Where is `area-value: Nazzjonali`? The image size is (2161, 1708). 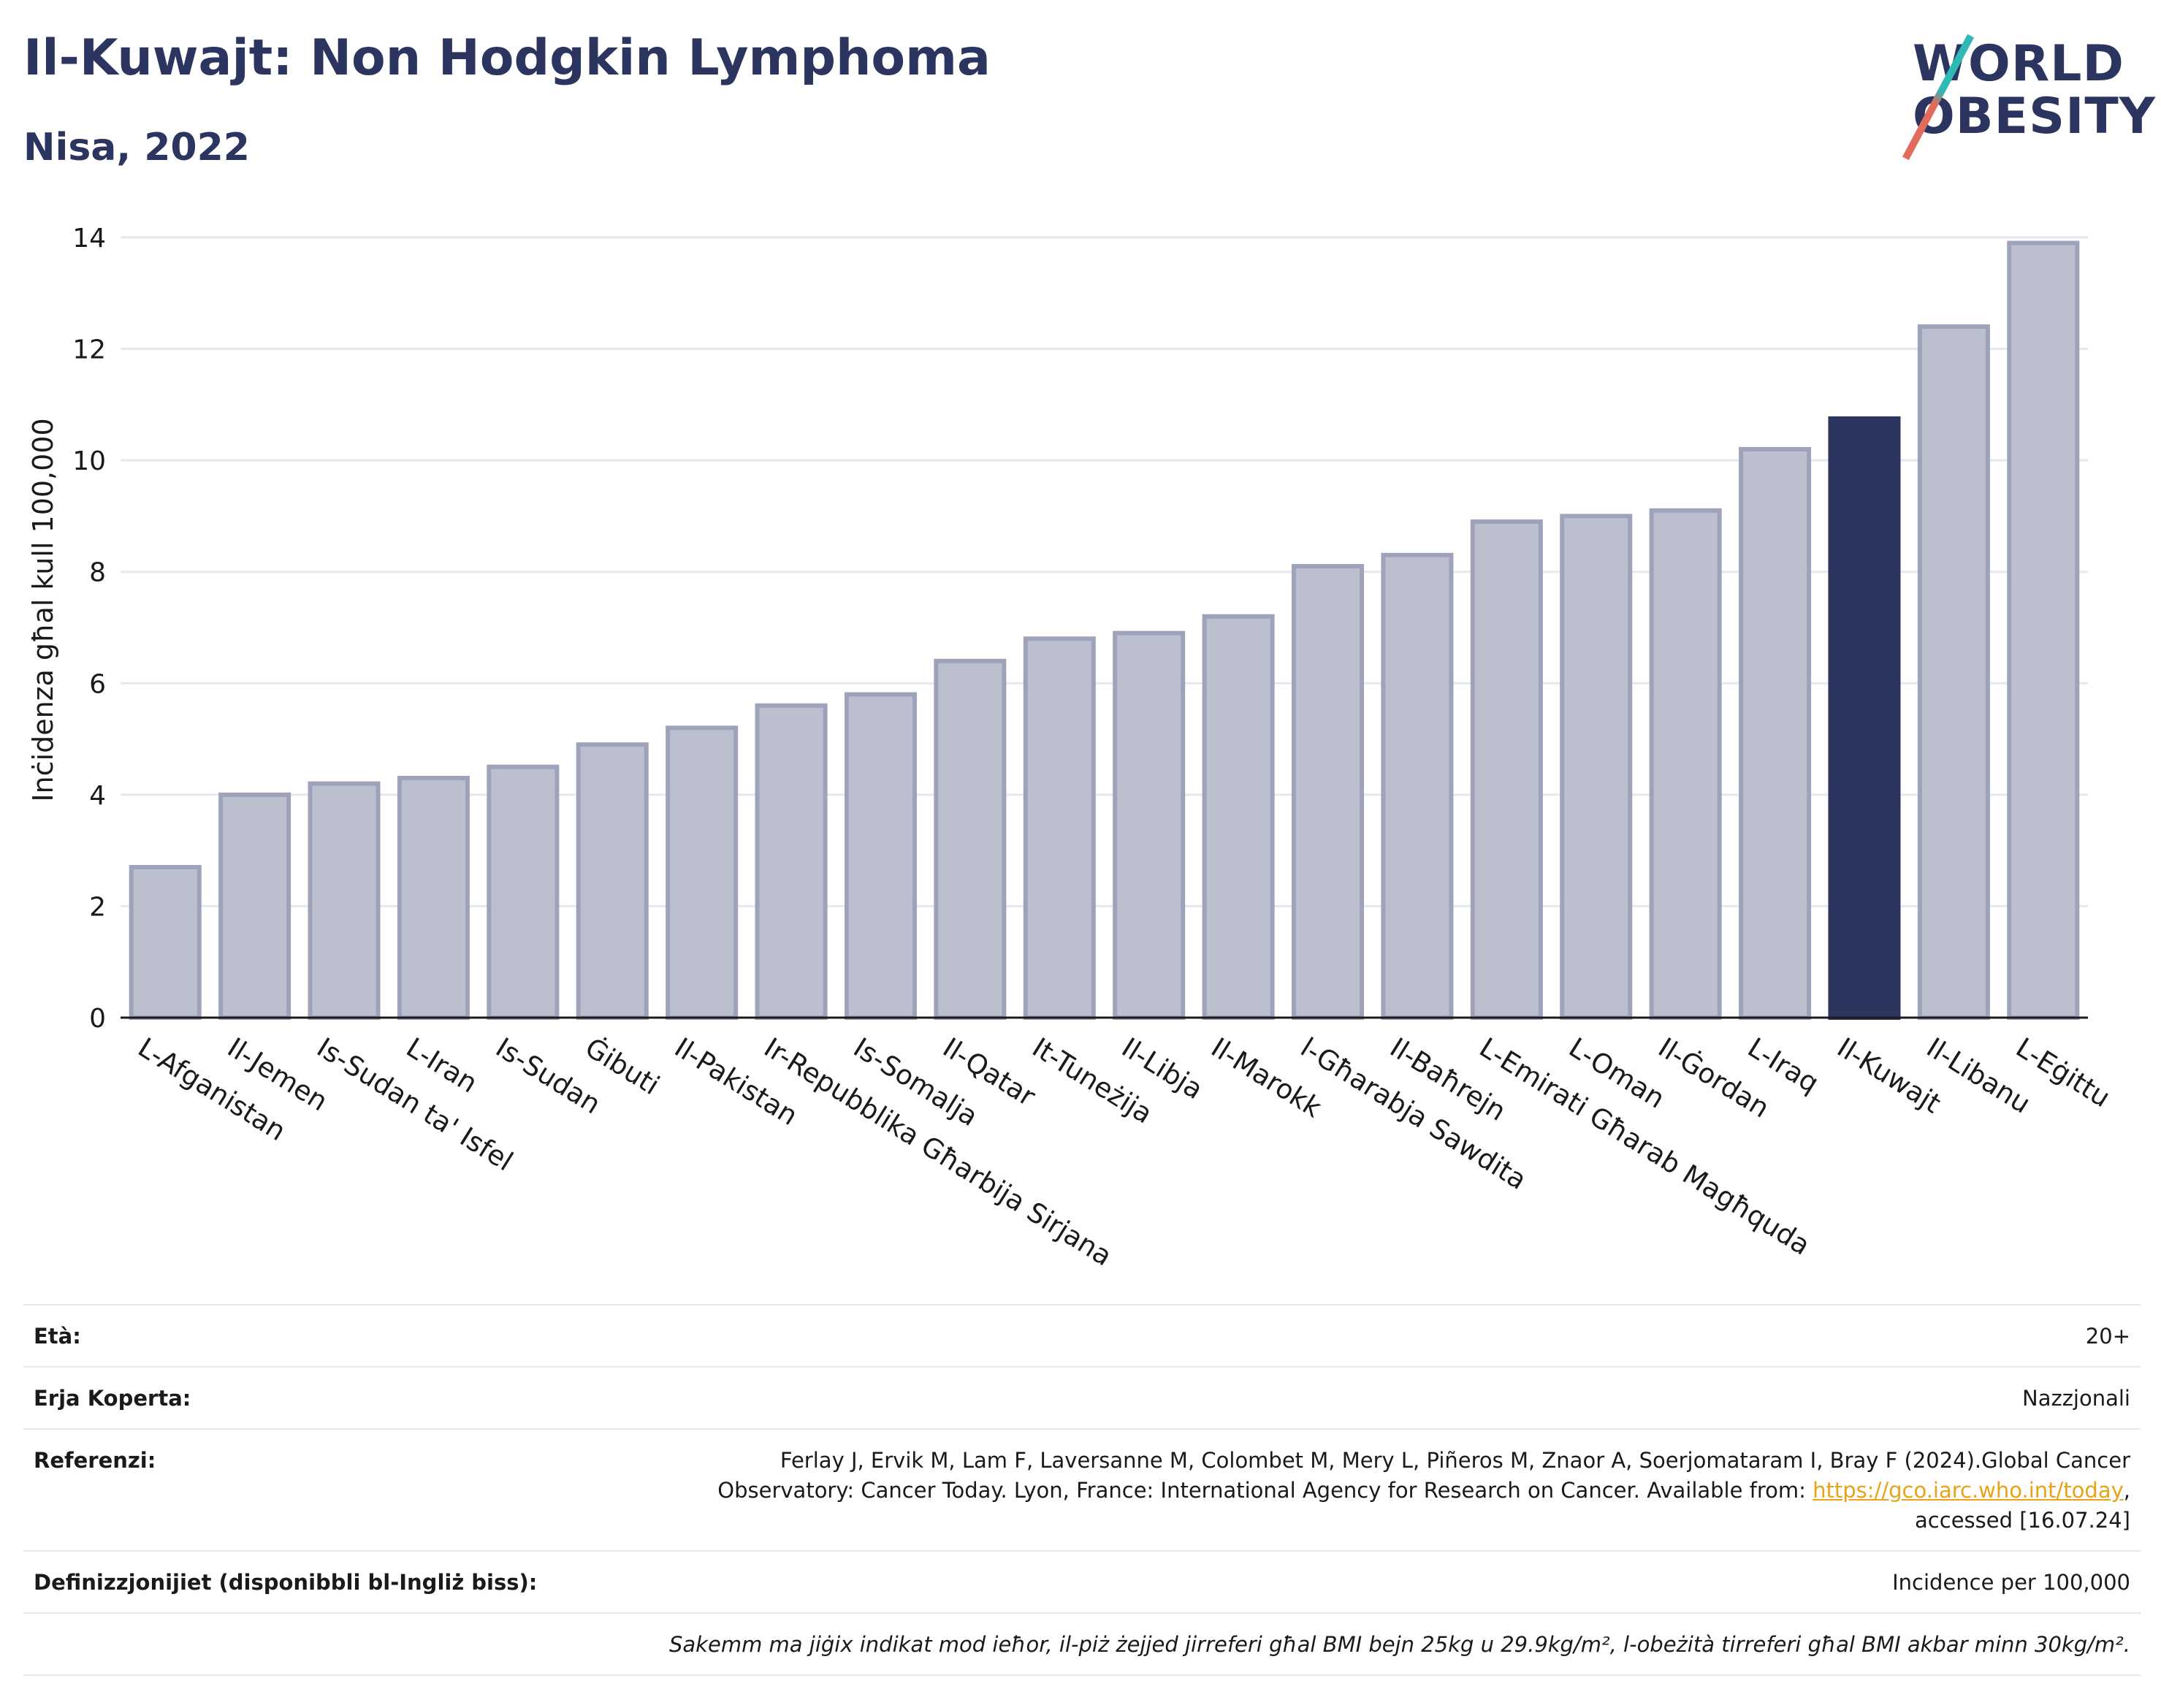 area-value: Nazzjonali is located at coordinates (2076, 1398).